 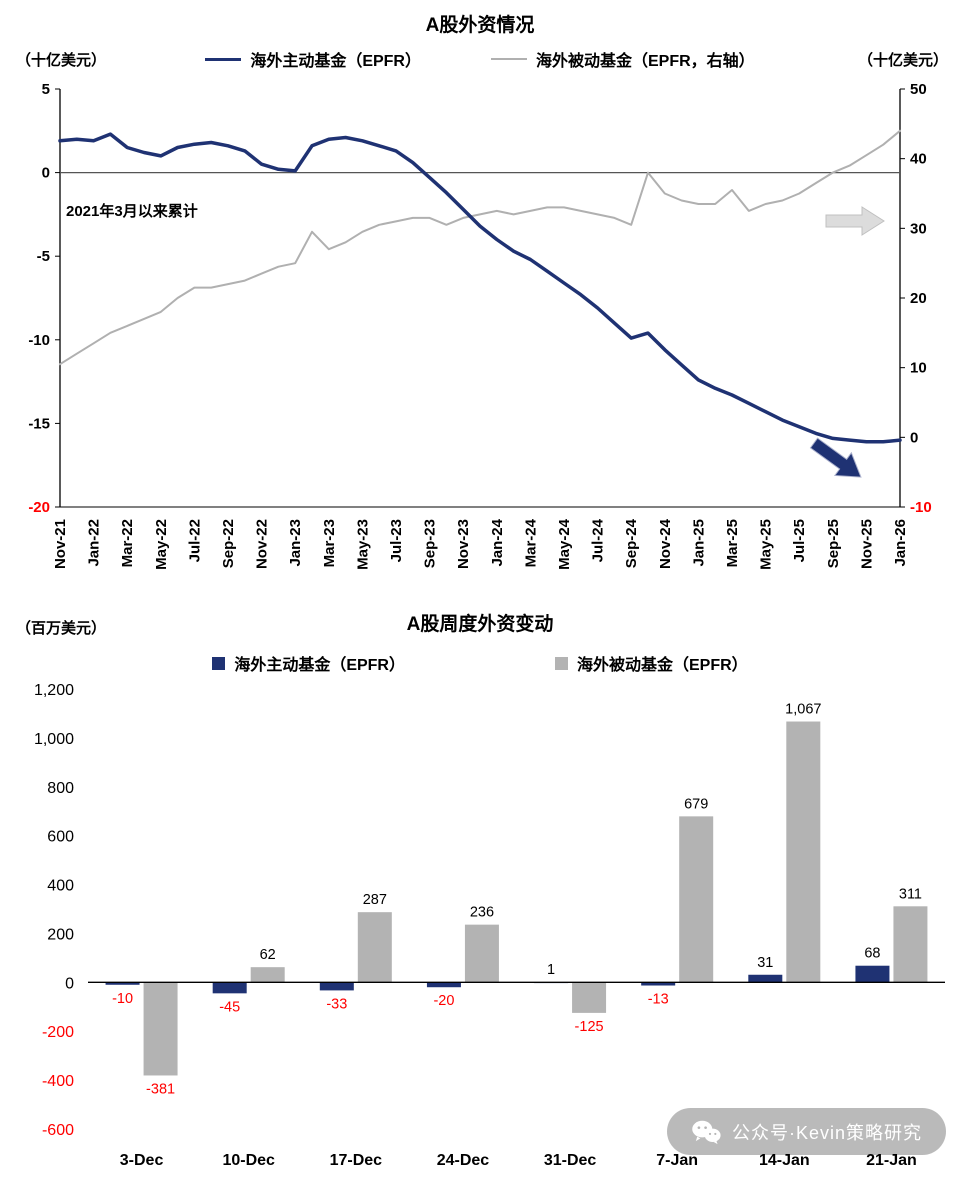 What do you see at coordinates (918, 228) in the screenshot?
I see `svg-text: 30` at bounding box center [918, 228].